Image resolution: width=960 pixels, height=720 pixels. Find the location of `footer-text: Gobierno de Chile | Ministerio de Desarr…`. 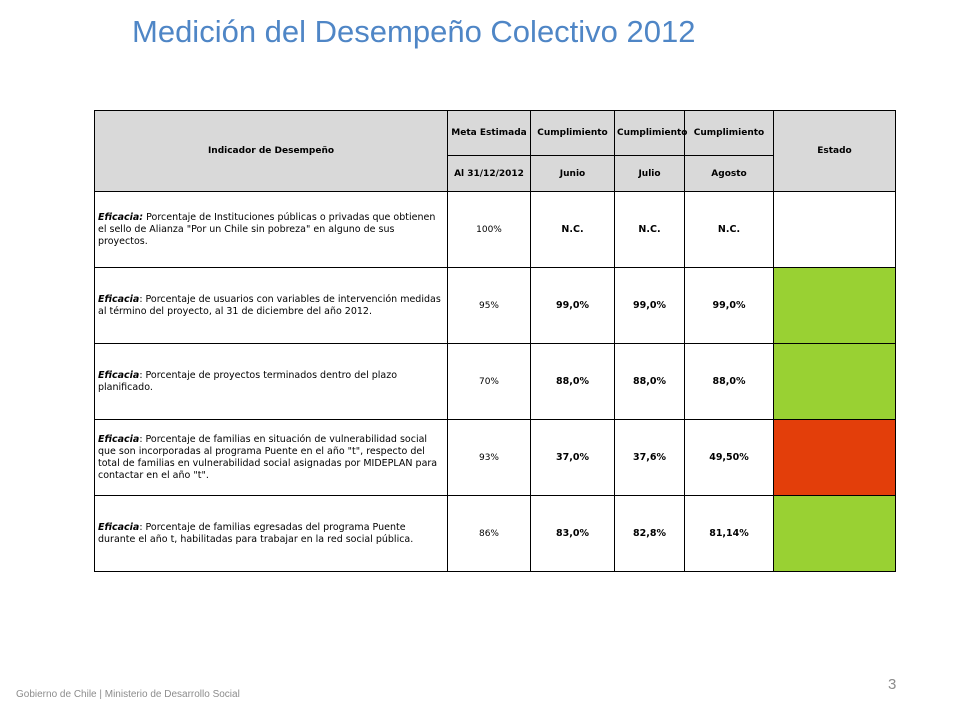

footer-text: Gobierno de Chile | Ministerio de Desarr… is located at coordinates (128, 694).